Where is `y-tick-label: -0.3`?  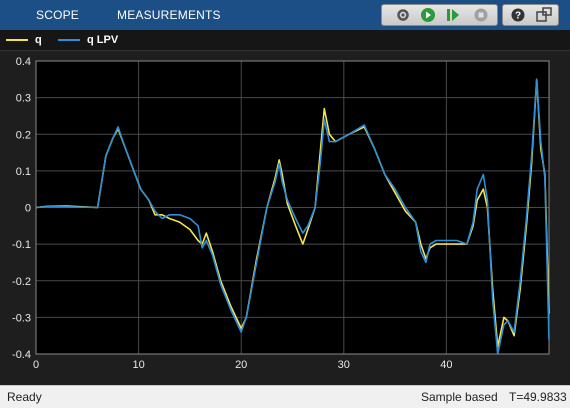
y-tick-label: -0.3 is located at coordinates (21, 318).